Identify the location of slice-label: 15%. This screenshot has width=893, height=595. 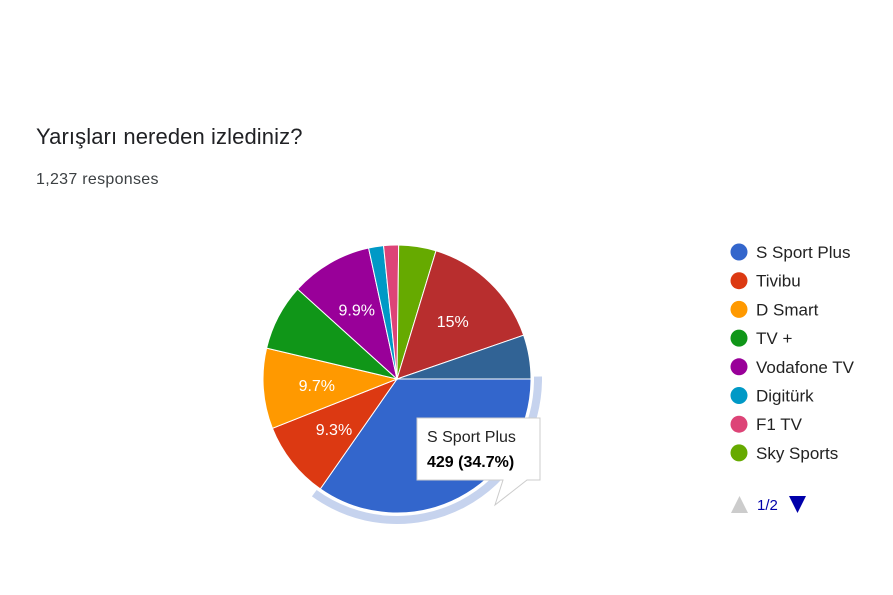
(453, 322).